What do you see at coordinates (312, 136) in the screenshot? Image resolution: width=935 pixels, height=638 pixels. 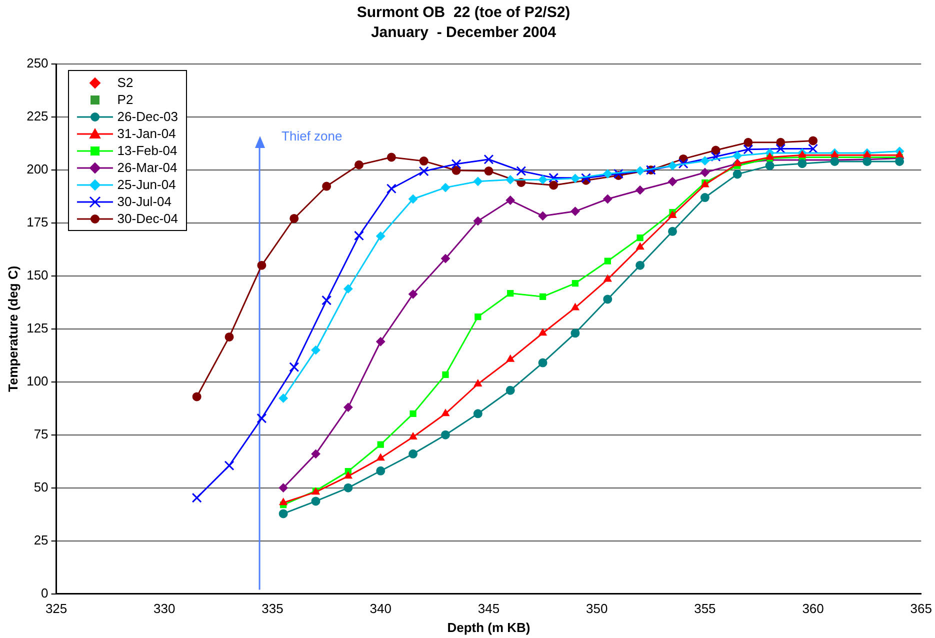 I see `ref-line-label: Thief zone` at bounding box center [312, 136].